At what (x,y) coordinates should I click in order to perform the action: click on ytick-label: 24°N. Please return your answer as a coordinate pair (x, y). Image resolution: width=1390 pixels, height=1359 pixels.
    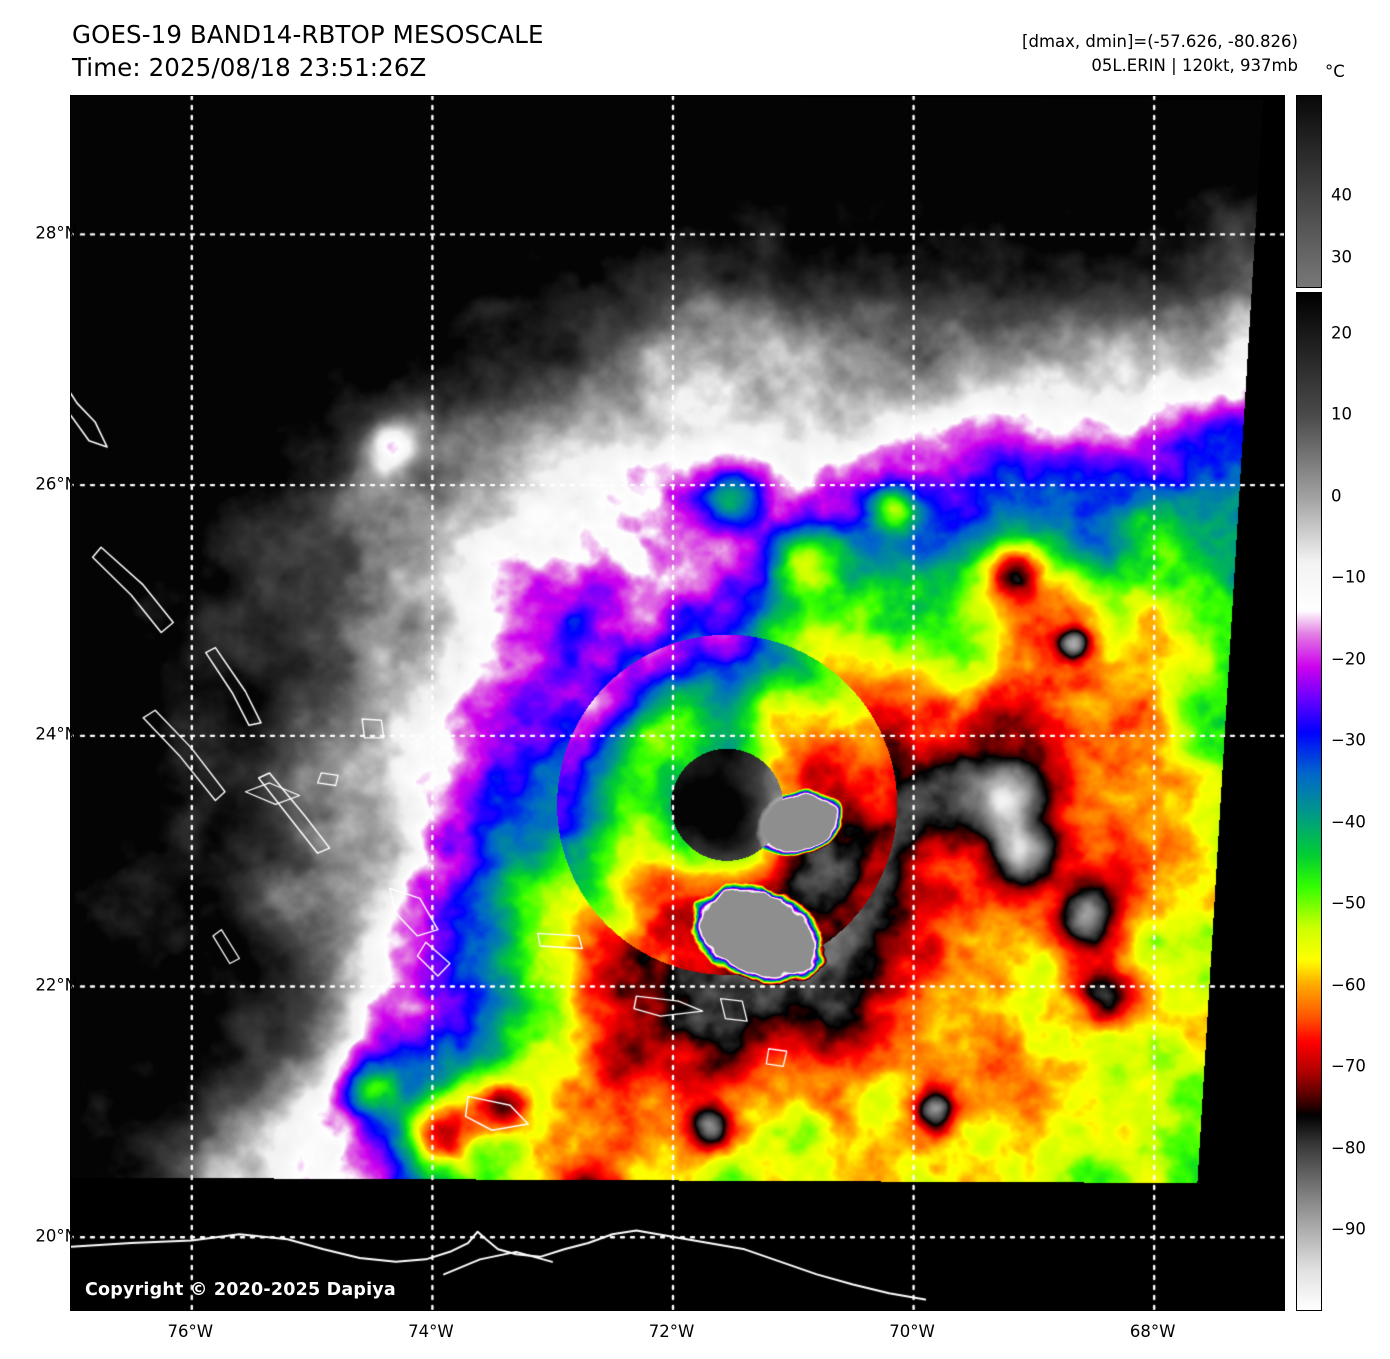
    Looking at the image, I should click on (56, 734).